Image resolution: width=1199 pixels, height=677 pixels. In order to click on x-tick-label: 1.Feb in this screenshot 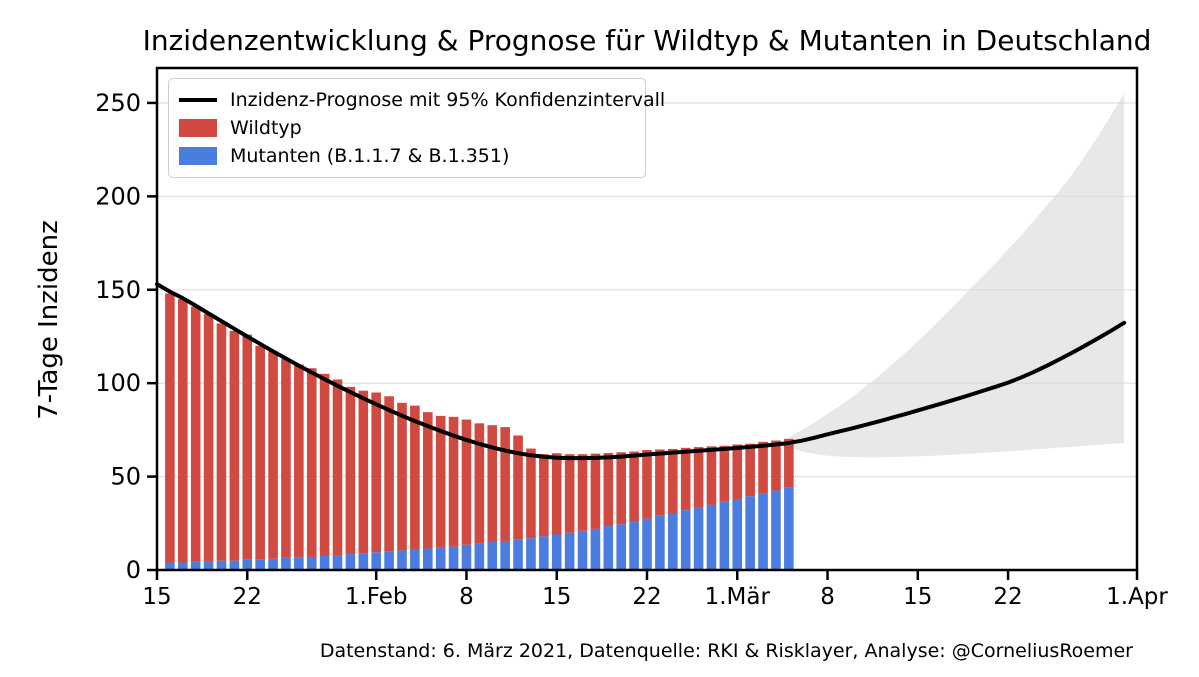, I will do `click(376, 597)`.